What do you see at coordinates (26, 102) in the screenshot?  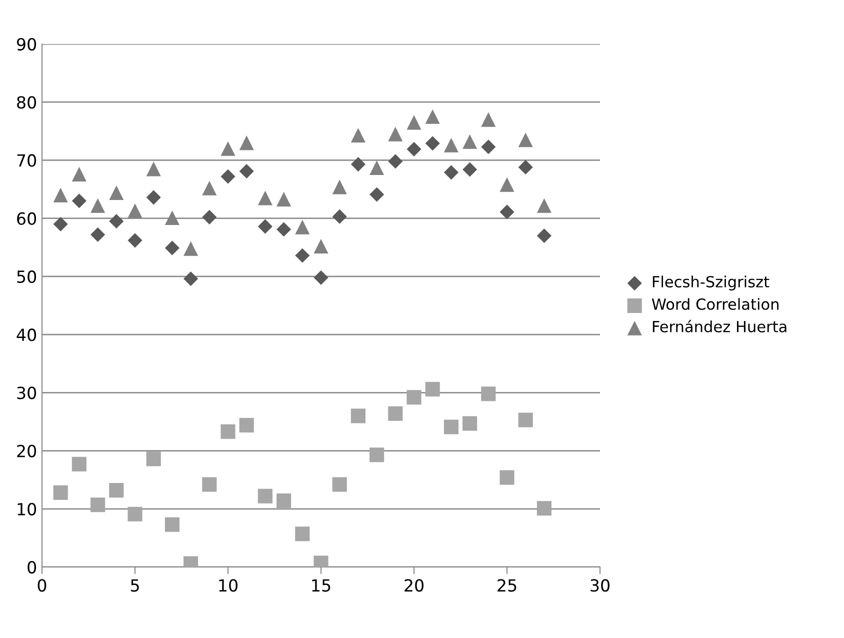 I see `y-tick-label: 80` at bounding box center [26, 102].